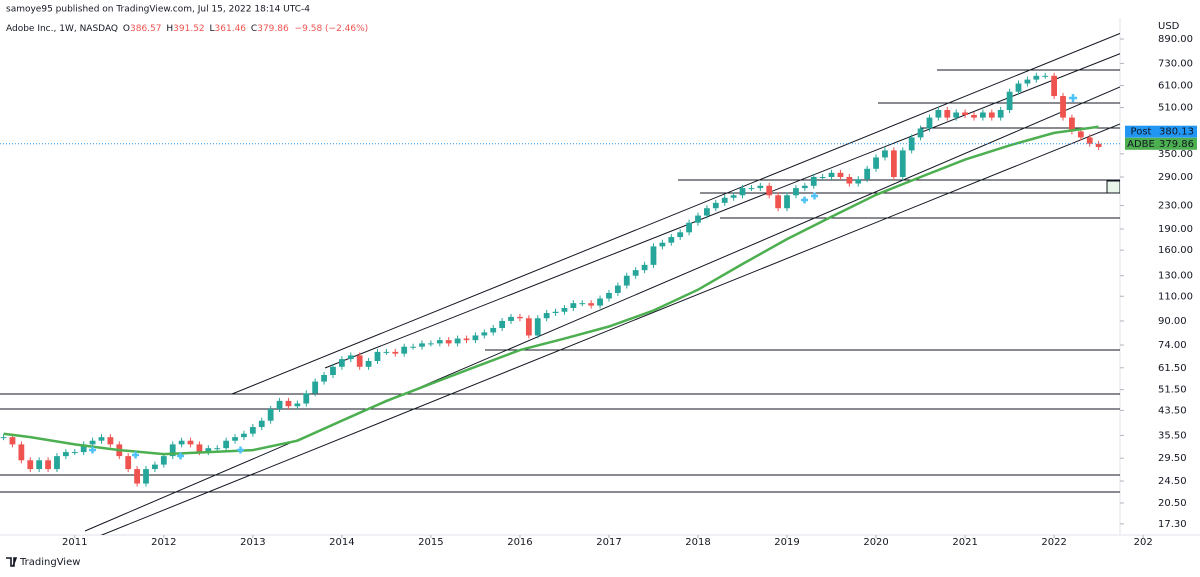 This screenshot has width=1200, height=577. What do you see at coordinates (1175, 250) in the screenshot?
I see `y-tick-label: 160.00` at bounding box center [1175, 250].